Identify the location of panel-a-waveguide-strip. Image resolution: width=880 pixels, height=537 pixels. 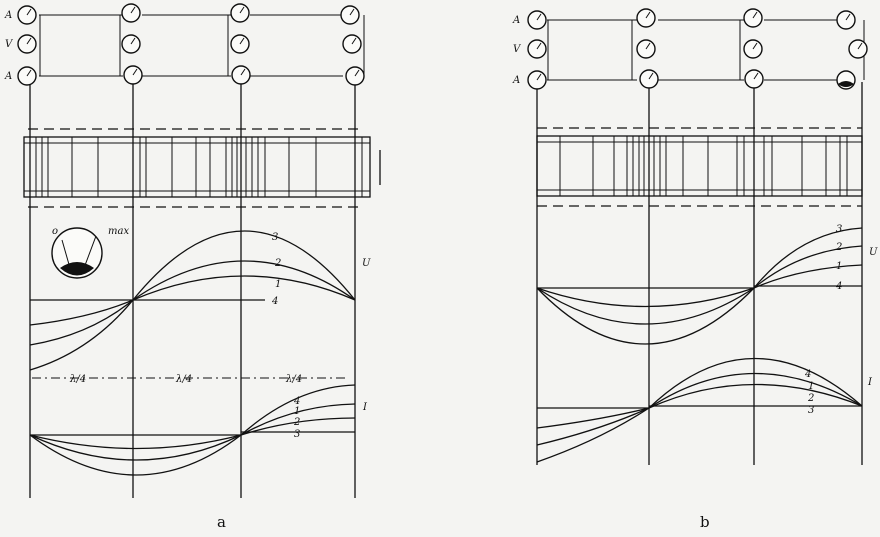
(202, 167).